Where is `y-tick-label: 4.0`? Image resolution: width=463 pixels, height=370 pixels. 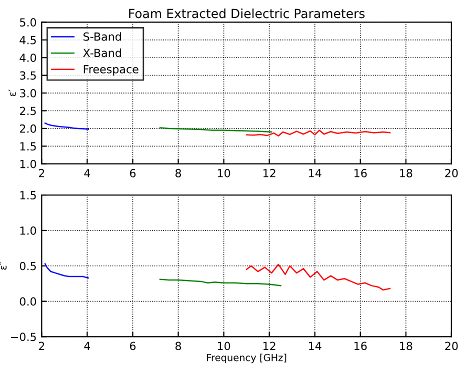 y-tick-label: 4.0 is located at coordinates (28, 58).